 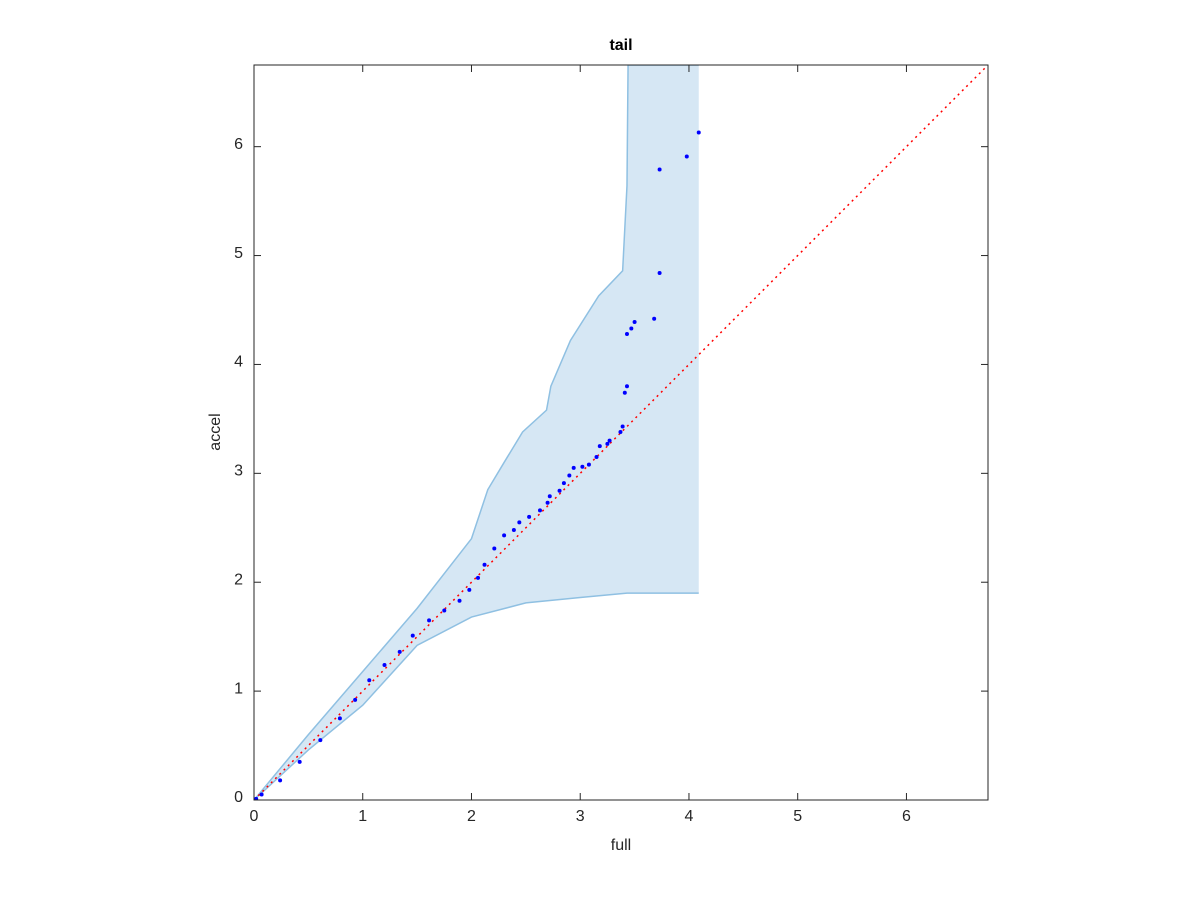 What do you see at coordinates (238, 362) in the screenshot?
I see `y-tick-label: 4` at bounding box center [238, 362].